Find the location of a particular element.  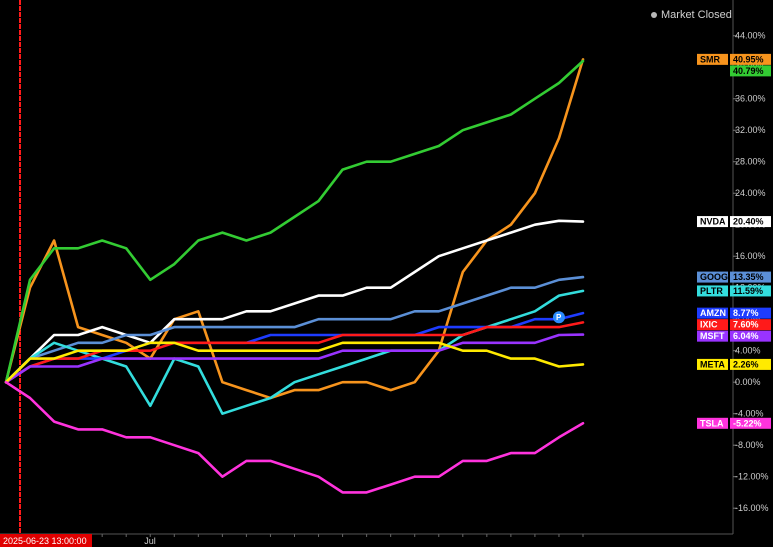

cursor-date-badge is located at coordinates (46, 540).